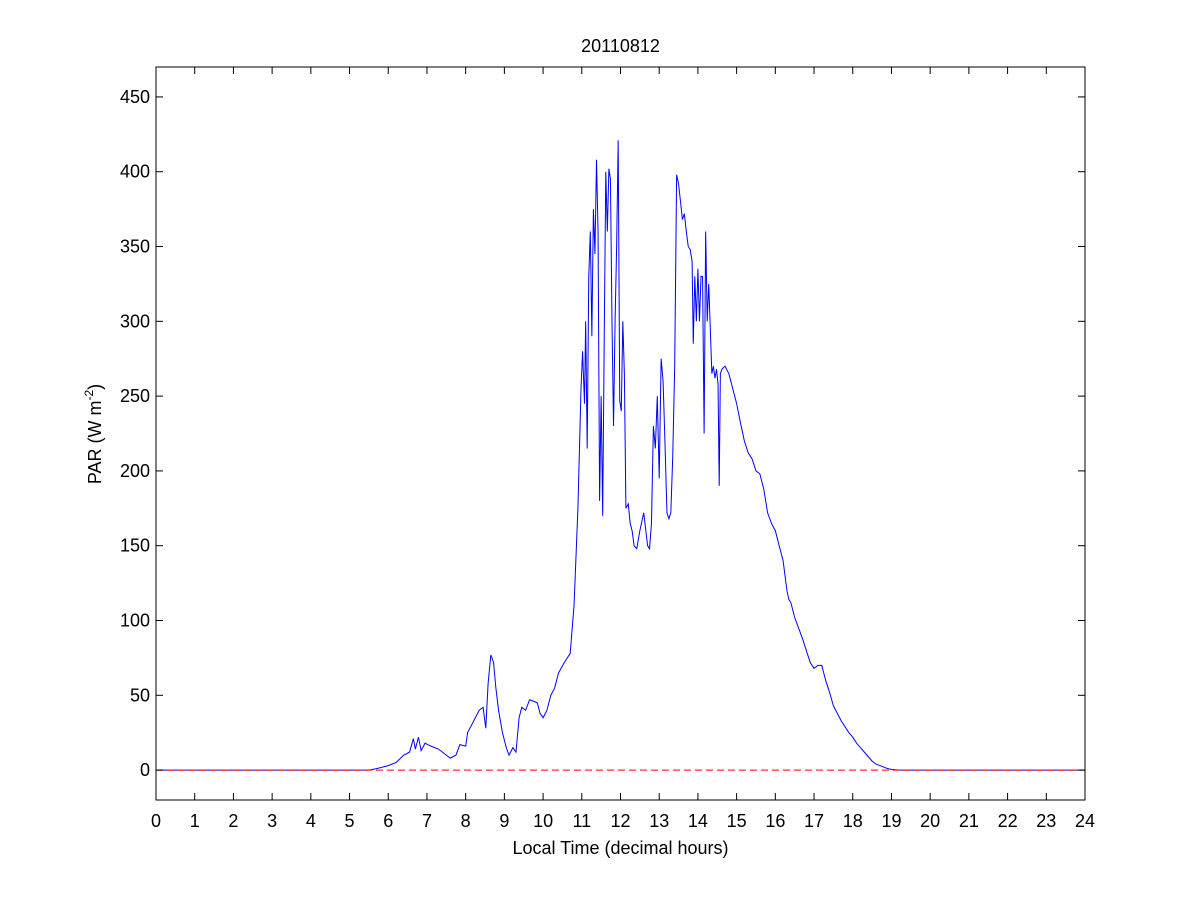 This screenshot has width=1200, height=905. I want to click on y-tick-label-250: 250, so click(135, 396).